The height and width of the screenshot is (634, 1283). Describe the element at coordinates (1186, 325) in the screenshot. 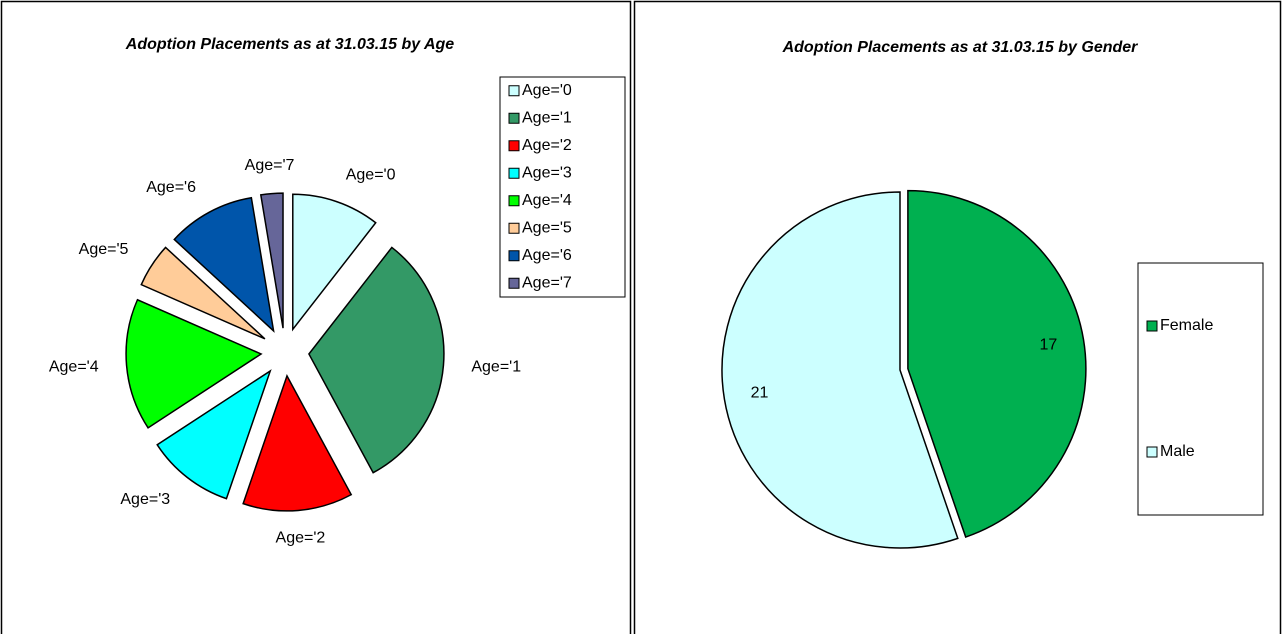

I see `legend-label: Female` at that location.